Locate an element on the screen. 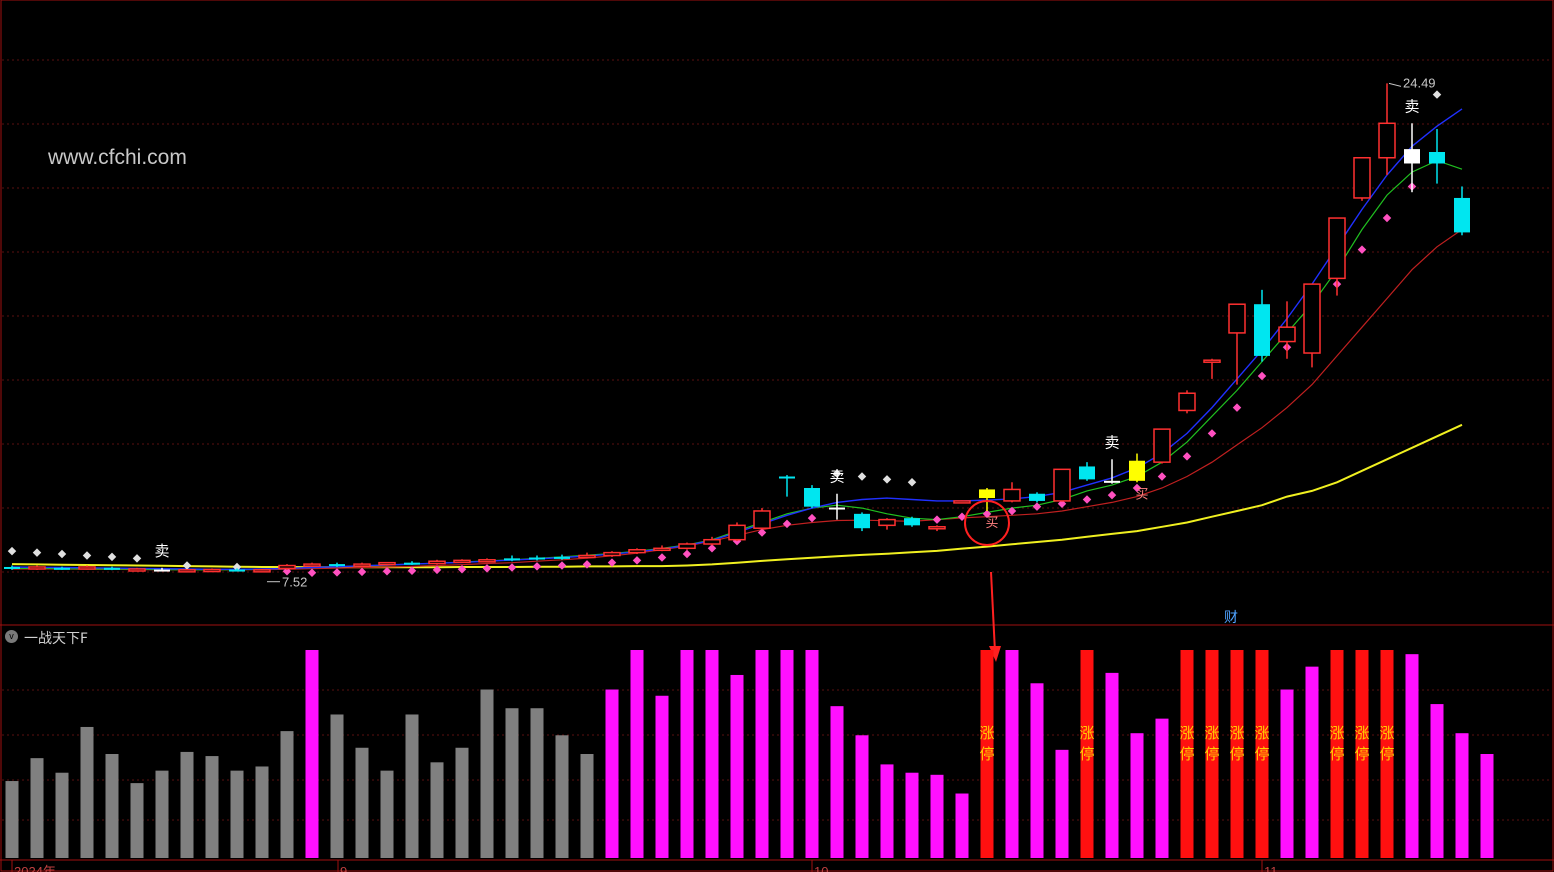  arrow-line is located at coordinates (993, 612).